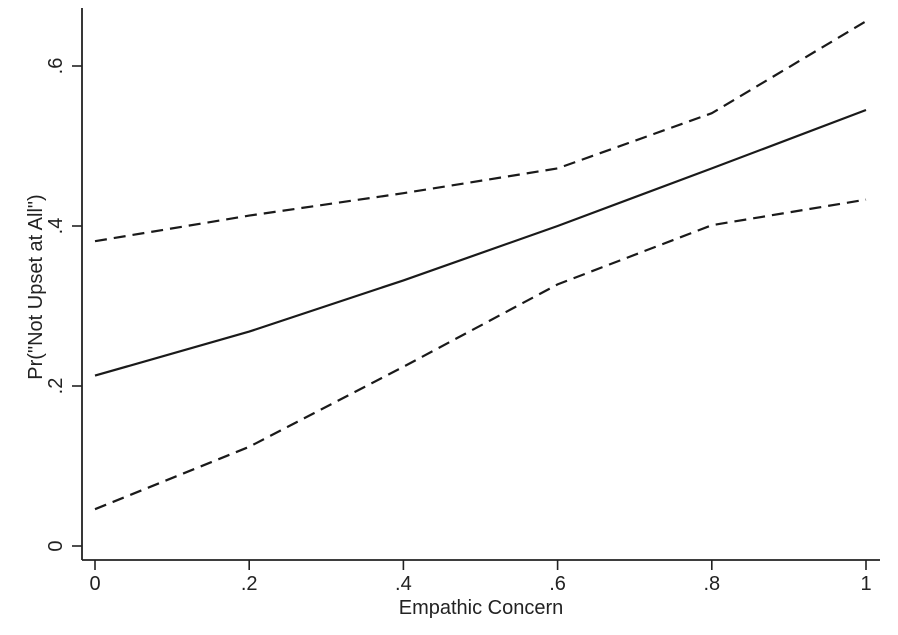 This screenshot has width=898, height=635. Describe the element at coordinates (56, 226) in the screenshot. I see `y-tick-label: .4` at that location.